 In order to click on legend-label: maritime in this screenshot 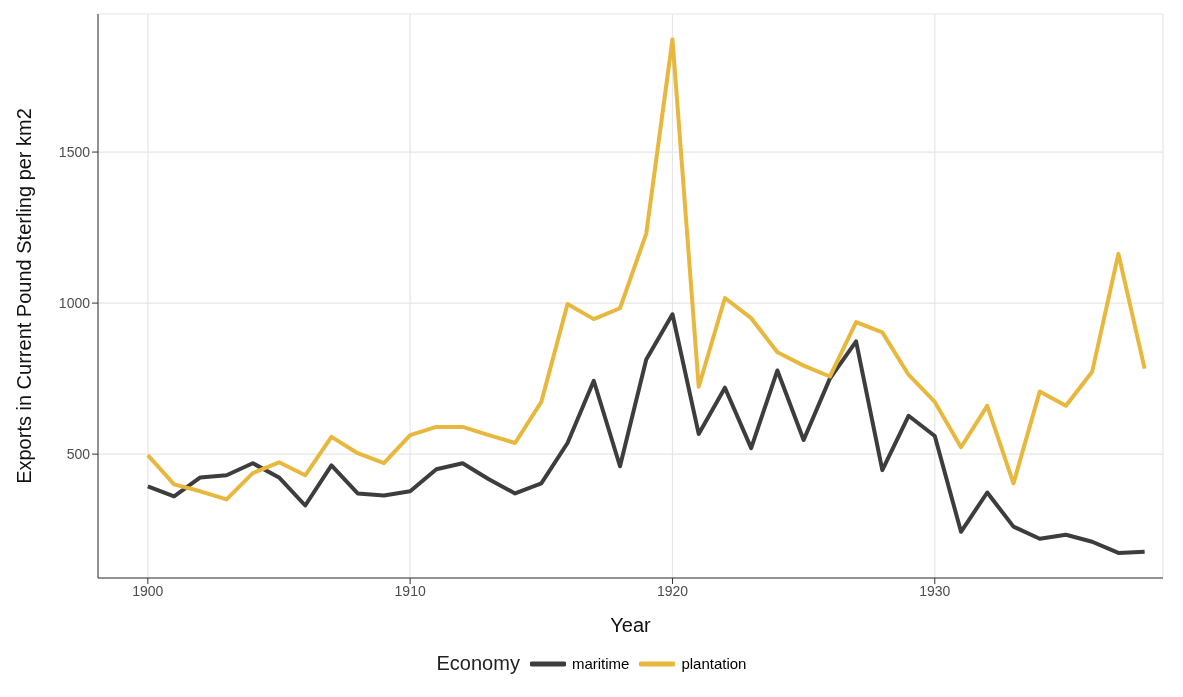, I will do `click(600, 663)`.